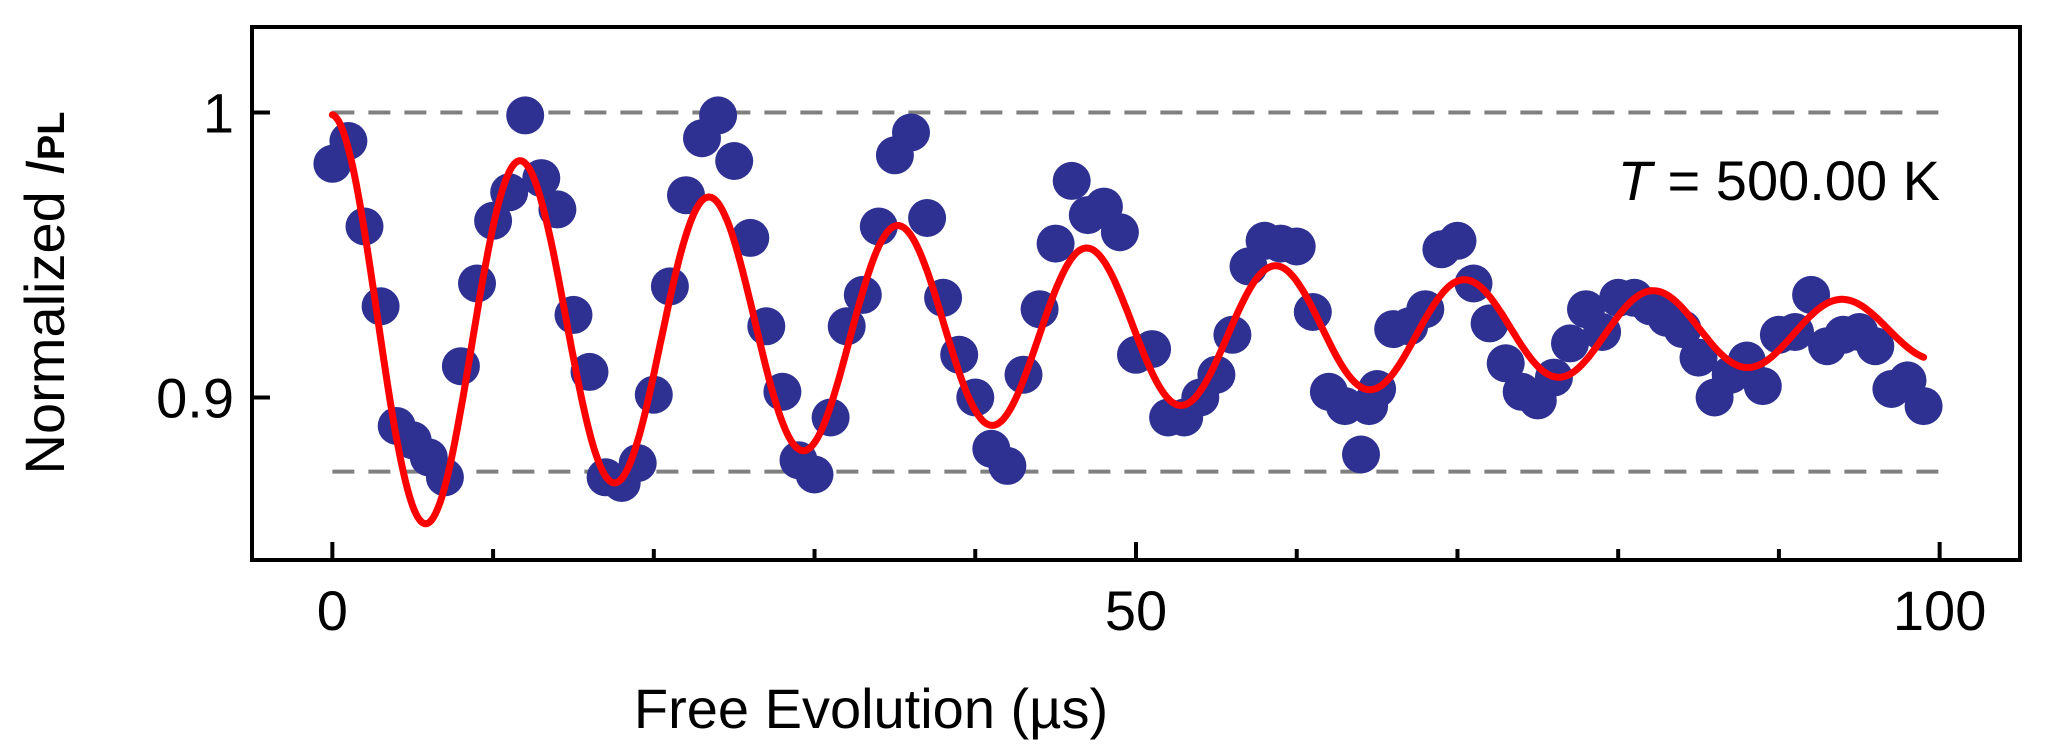  What do you see at coordinates (195, 398) in the screenshot?
I see `y-tick-label: 0.9` at bounding box center [195, 398].